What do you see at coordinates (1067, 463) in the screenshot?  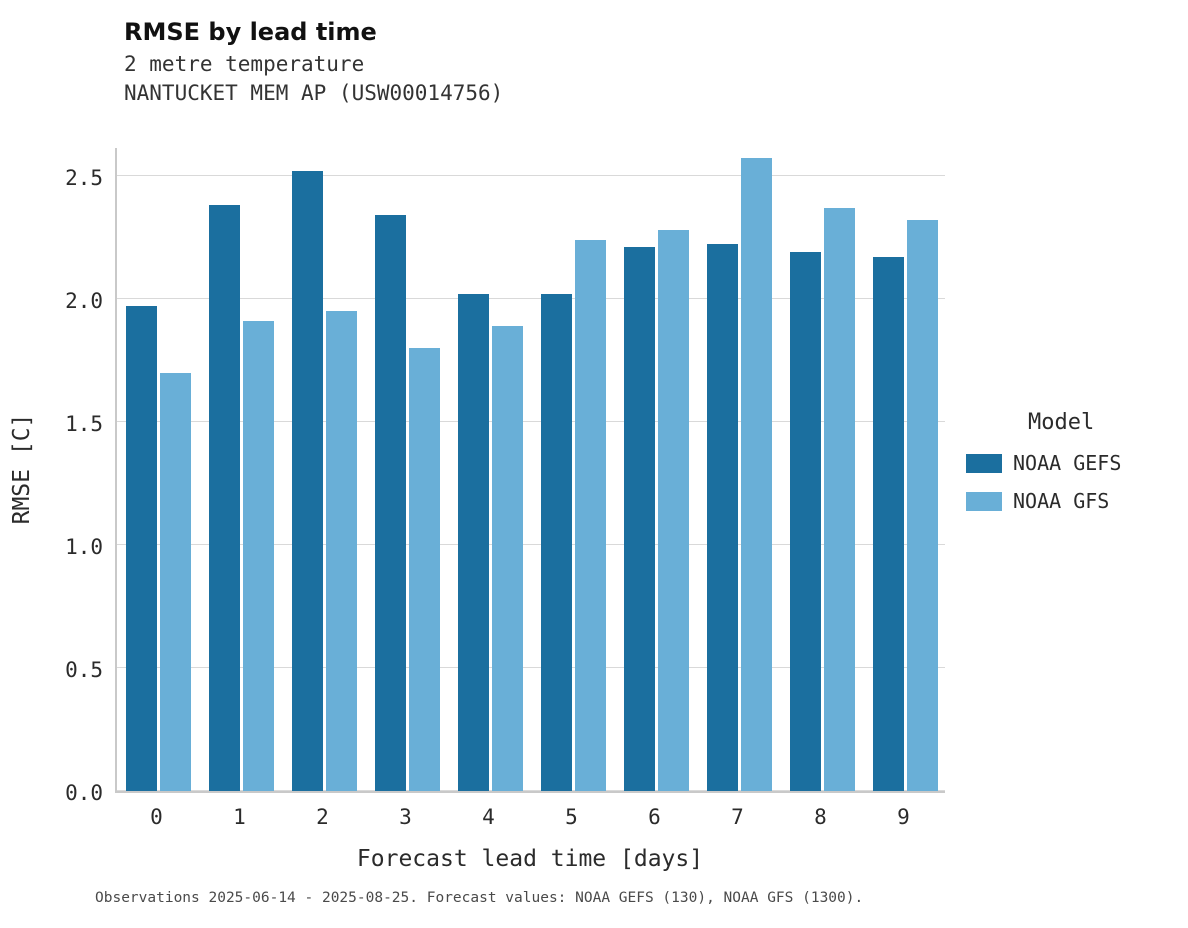 I see `legend-label-noaa-gefs: NOAA GEFS` at bounding box center [1067, 463].